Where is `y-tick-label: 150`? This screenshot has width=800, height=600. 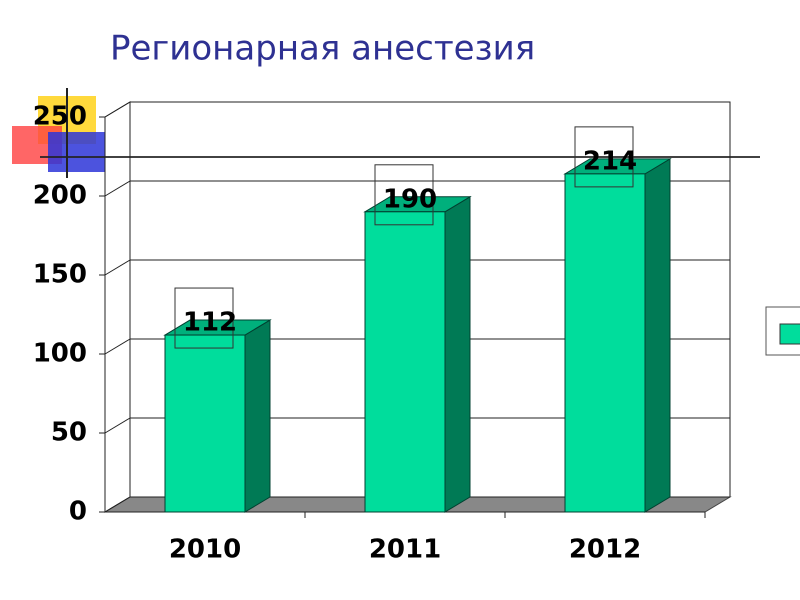 y-tick-label: 150 is located at coordinates (60, 275).